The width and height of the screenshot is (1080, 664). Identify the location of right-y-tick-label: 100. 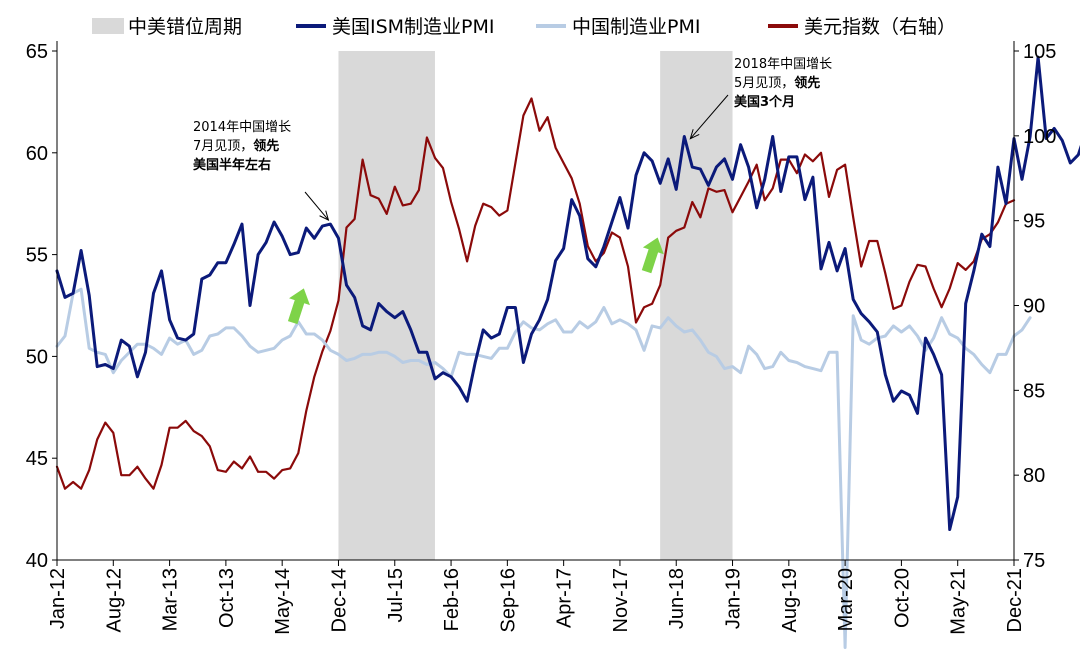
(1039, 137).